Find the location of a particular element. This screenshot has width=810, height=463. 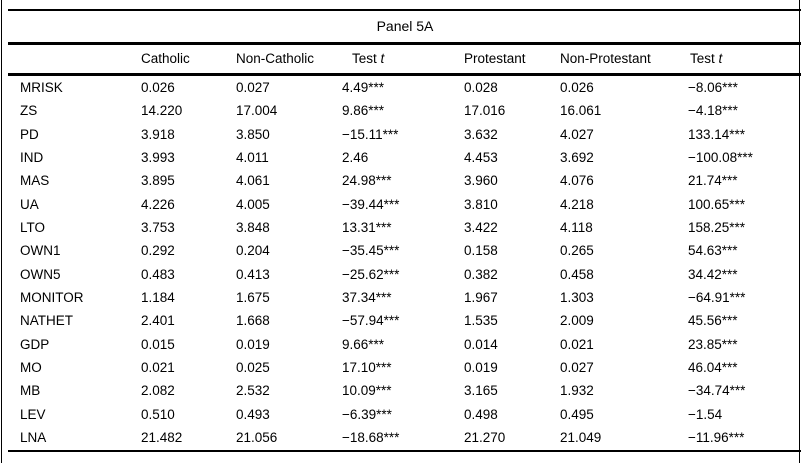

cell-catholic: 0.026 is located at coordinates (158, 87).